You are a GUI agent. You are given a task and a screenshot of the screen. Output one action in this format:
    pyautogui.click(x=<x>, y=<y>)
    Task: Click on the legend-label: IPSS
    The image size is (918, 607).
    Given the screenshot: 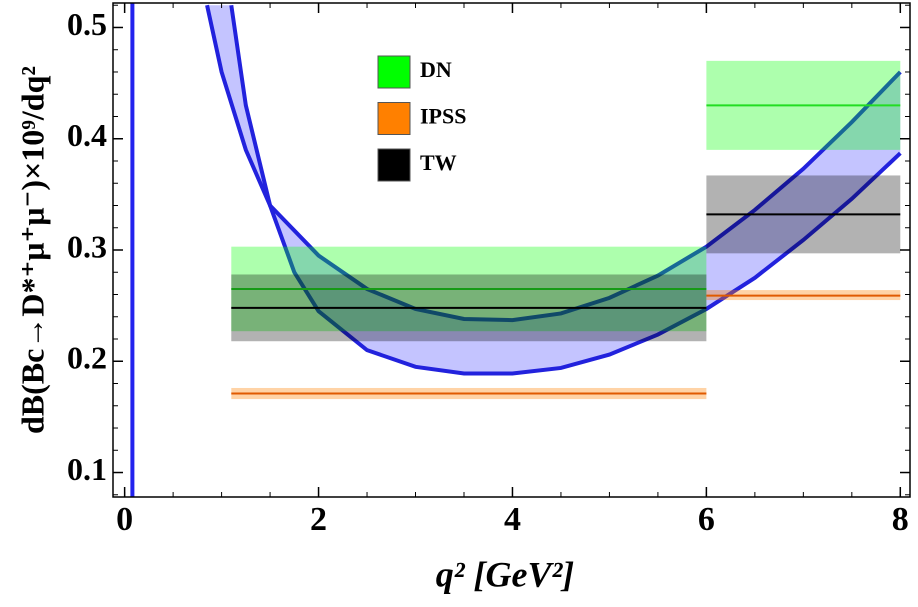 What is the action you would take?
    pyautogui.click(x=443, y=116)
    